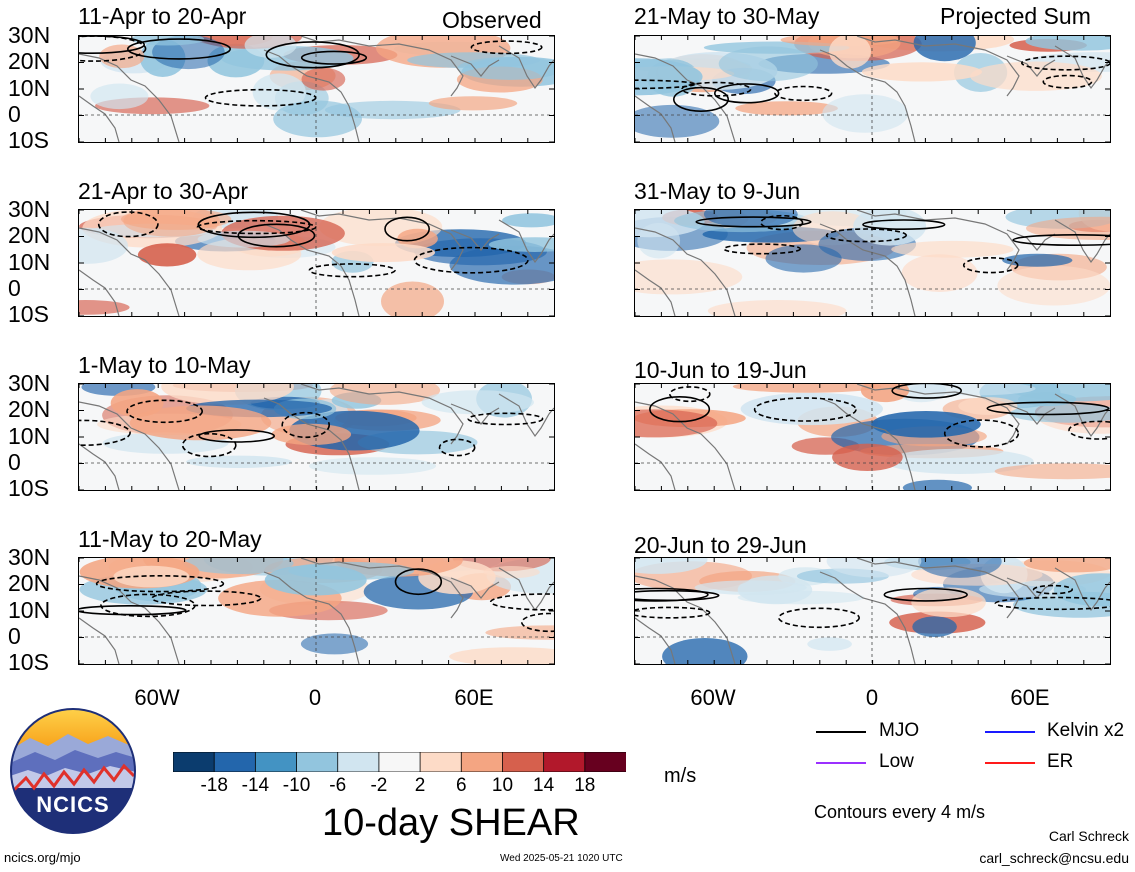 Image resolution: width=1135 pixels, height=872 pixels. Describe the element at coordinates (29, 583) in the screenshot. I see `lat-label: 20N` at that location.